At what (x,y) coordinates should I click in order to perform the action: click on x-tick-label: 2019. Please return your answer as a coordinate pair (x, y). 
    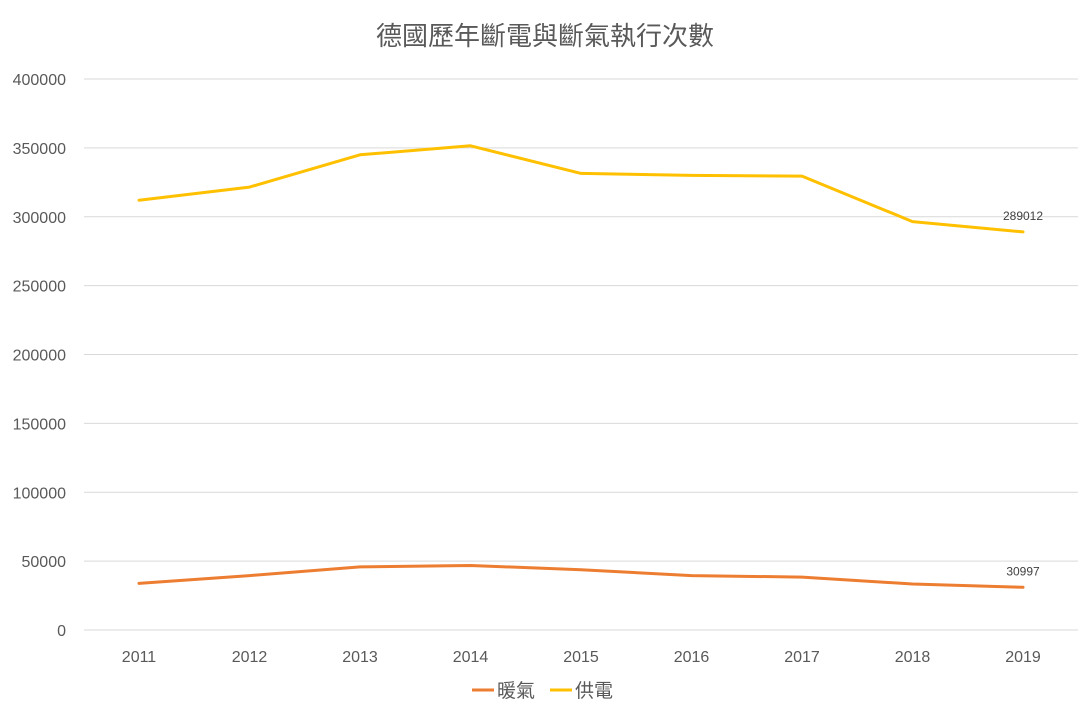
    Looking at the image, I should click on (1023, 657).